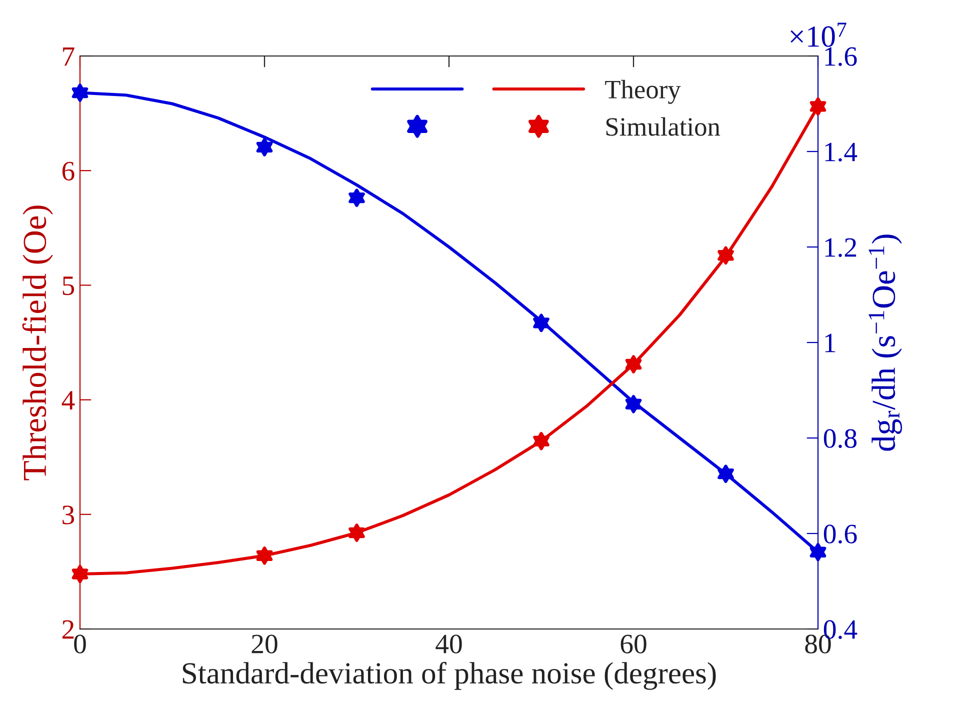  I want to click on x-tick-label: 20, so click(265, 644).